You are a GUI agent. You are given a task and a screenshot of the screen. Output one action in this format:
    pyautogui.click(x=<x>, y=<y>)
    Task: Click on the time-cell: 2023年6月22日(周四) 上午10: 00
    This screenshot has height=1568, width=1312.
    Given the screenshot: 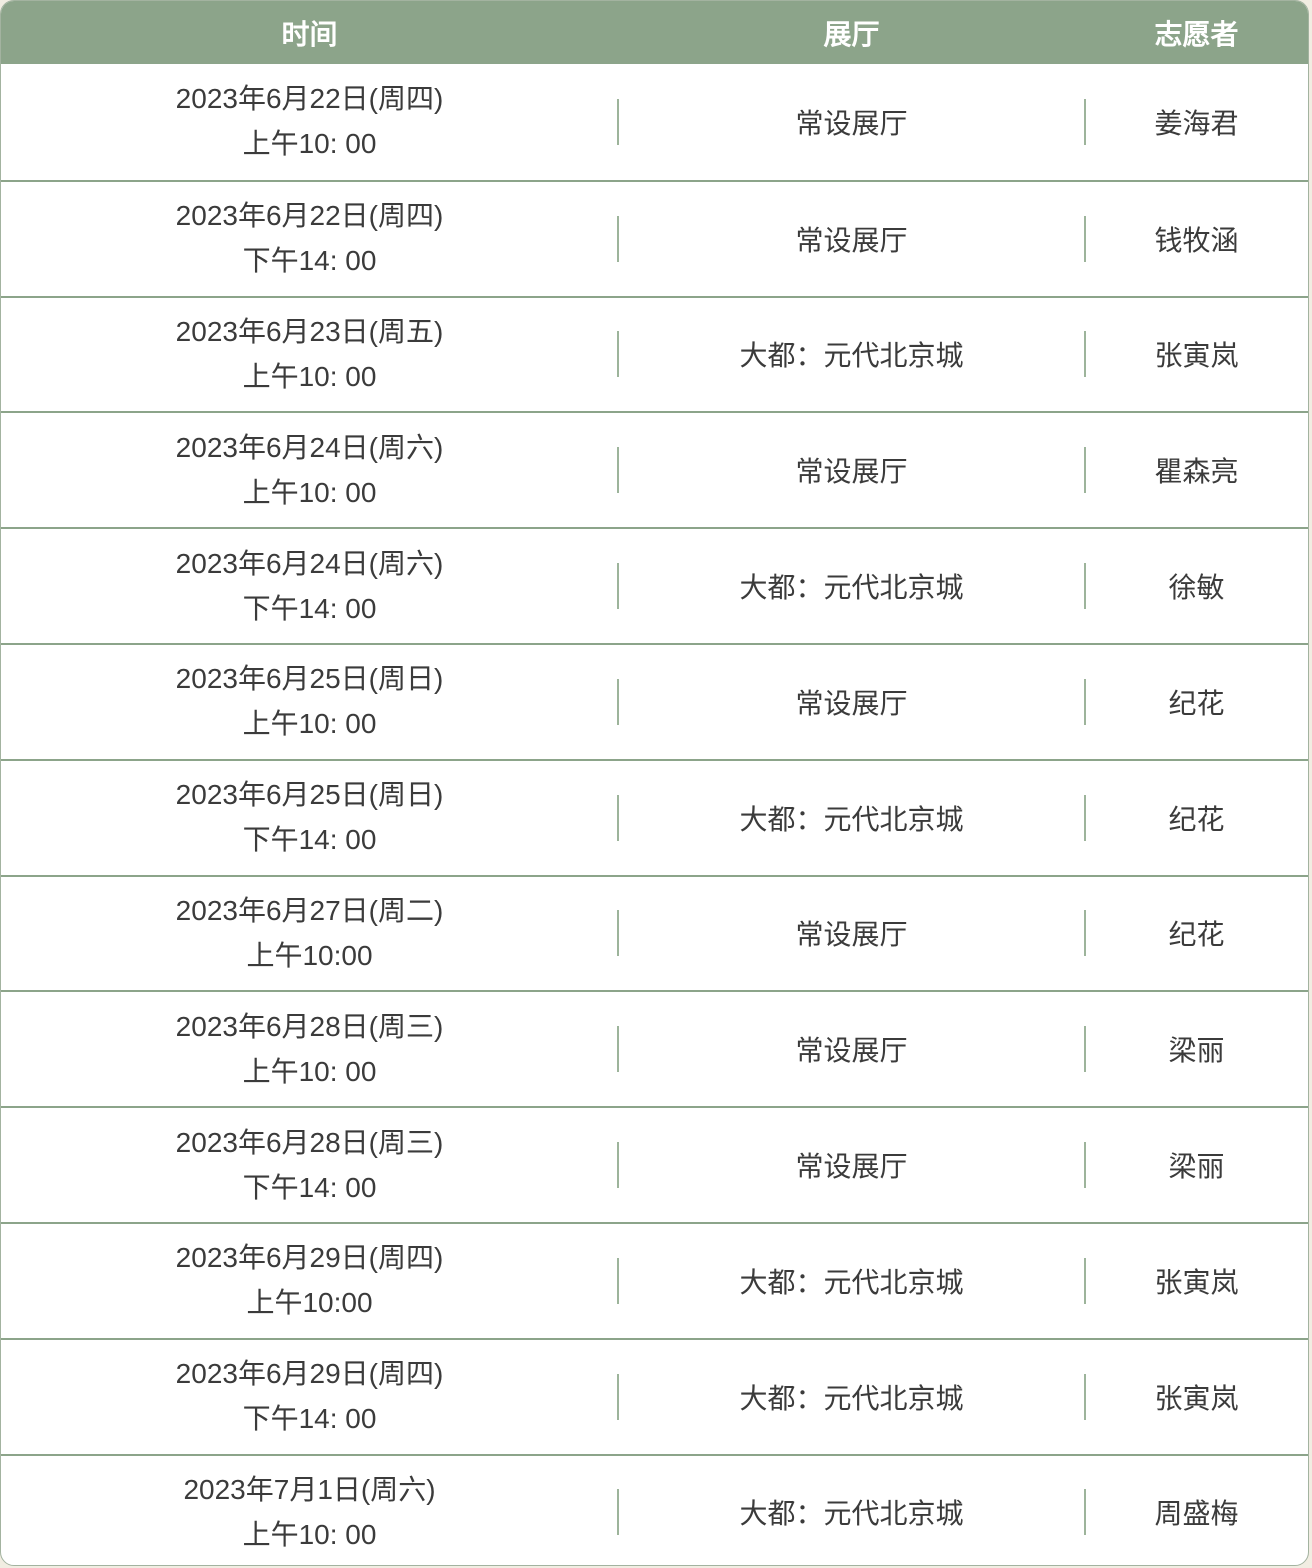 What is the action you would take?
    pyautogui.click(x=309, y=122)
    